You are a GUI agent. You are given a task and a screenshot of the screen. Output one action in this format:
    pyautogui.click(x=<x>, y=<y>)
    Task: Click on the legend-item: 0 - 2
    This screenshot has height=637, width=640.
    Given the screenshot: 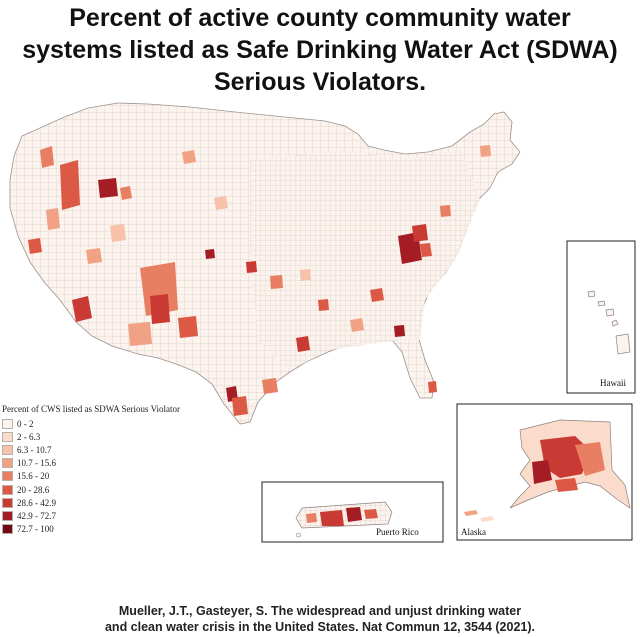 What is the action you would take?
    pyautogui.click(x=91, y=423)
    